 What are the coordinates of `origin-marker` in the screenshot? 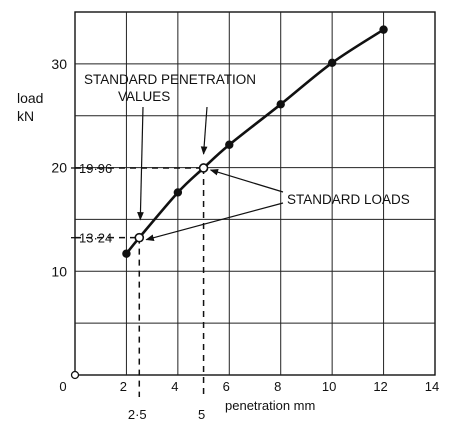 It's located at (75, 375).